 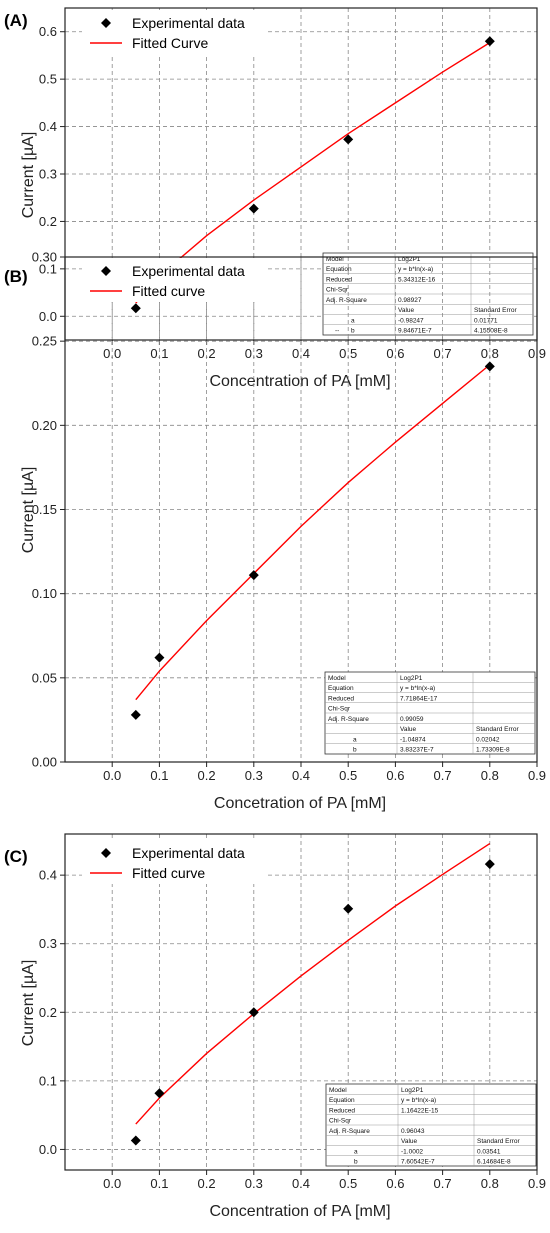 I want to click on y-tick-label: 0.10, so click(x=44, y=593).